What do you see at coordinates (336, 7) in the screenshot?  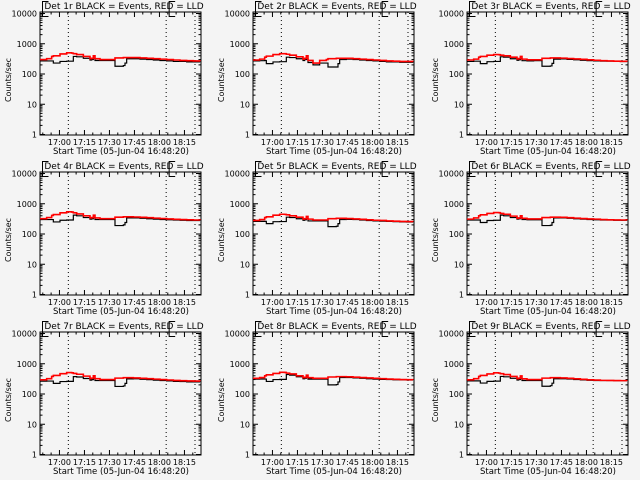 I see `panel-title: Det 2r BLACK = Events, RED = LLD` at bounding box center [336, 7].